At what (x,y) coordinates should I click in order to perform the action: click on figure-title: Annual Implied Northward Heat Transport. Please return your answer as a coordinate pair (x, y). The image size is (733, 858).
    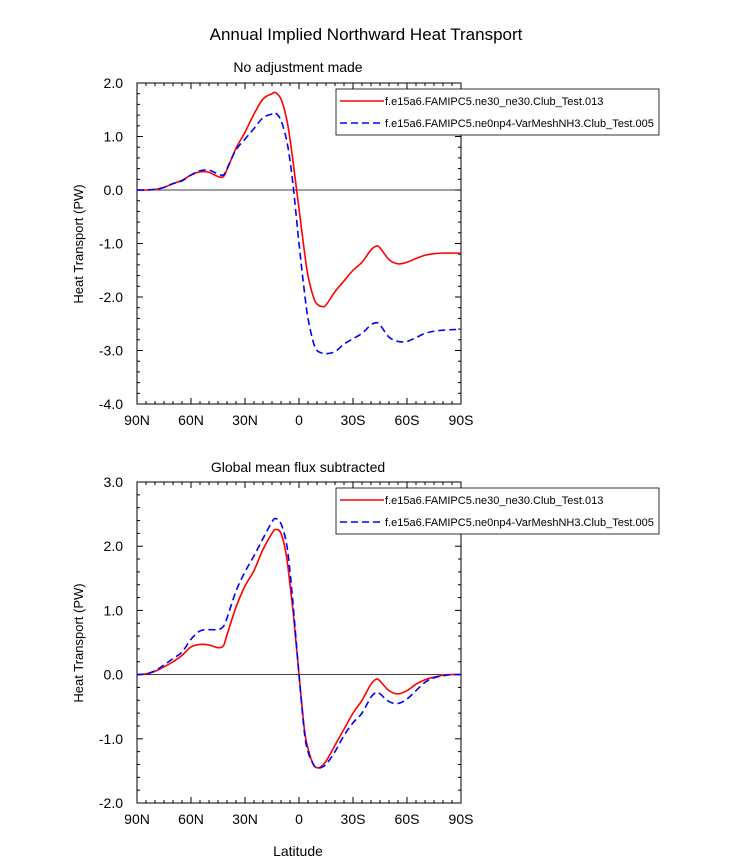
    Looking at the image, I should click on (366, 34).